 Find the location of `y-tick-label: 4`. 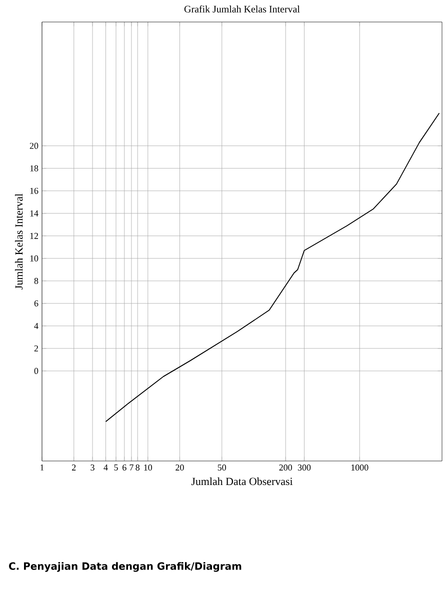

y-tick-label: 4 is located at coordinates (36, 325).